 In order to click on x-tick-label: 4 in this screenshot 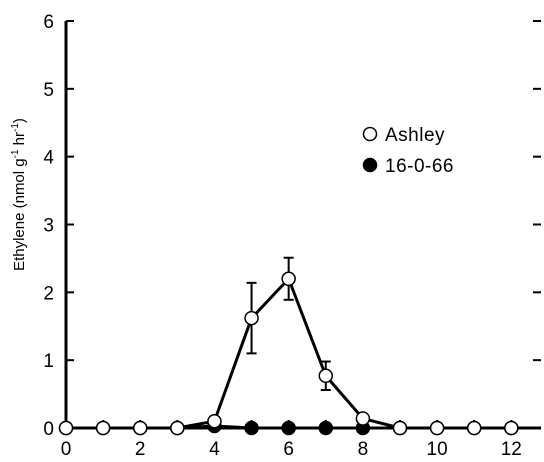, I will do `click(214, 449)`.